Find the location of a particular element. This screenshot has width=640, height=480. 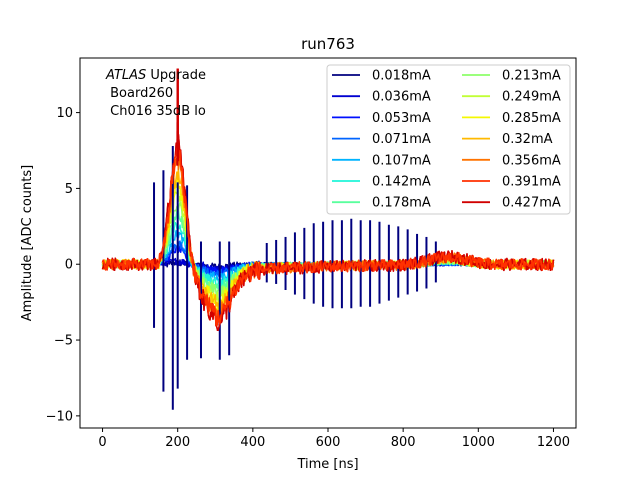

legend-label: 0.142mA is located at coordinates (401, 182).